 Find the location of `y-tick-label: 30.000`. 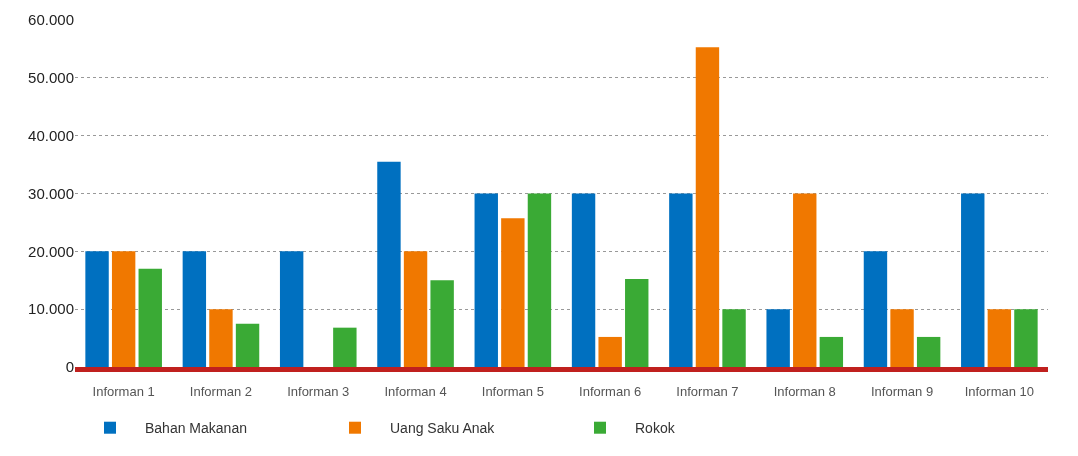

y-tick-label: 30.000 is located at coordinates (51, 193).